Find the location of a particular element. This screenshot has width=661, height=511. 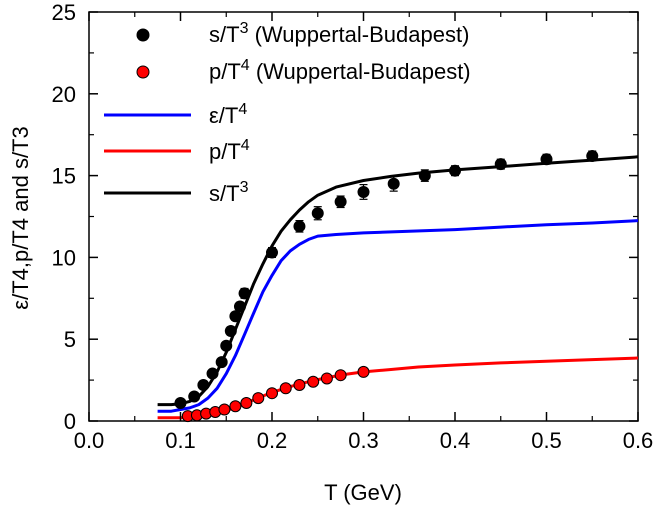

y-tick-label: 25 is located at coordinates (64, 12).